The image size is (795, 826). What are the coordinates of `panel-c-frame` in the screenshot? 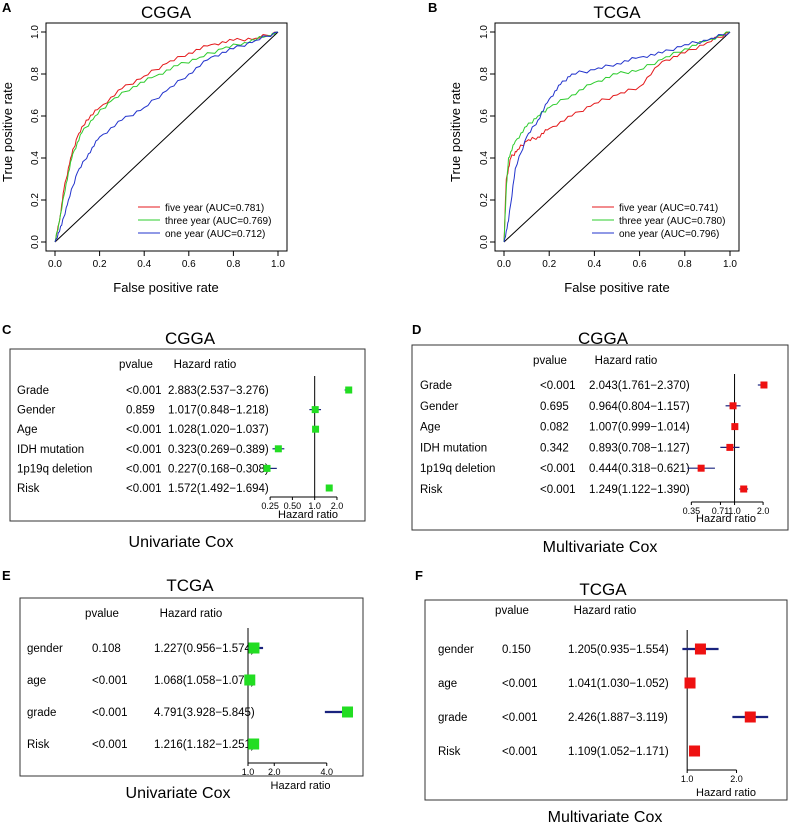 It's located at (187, 435).